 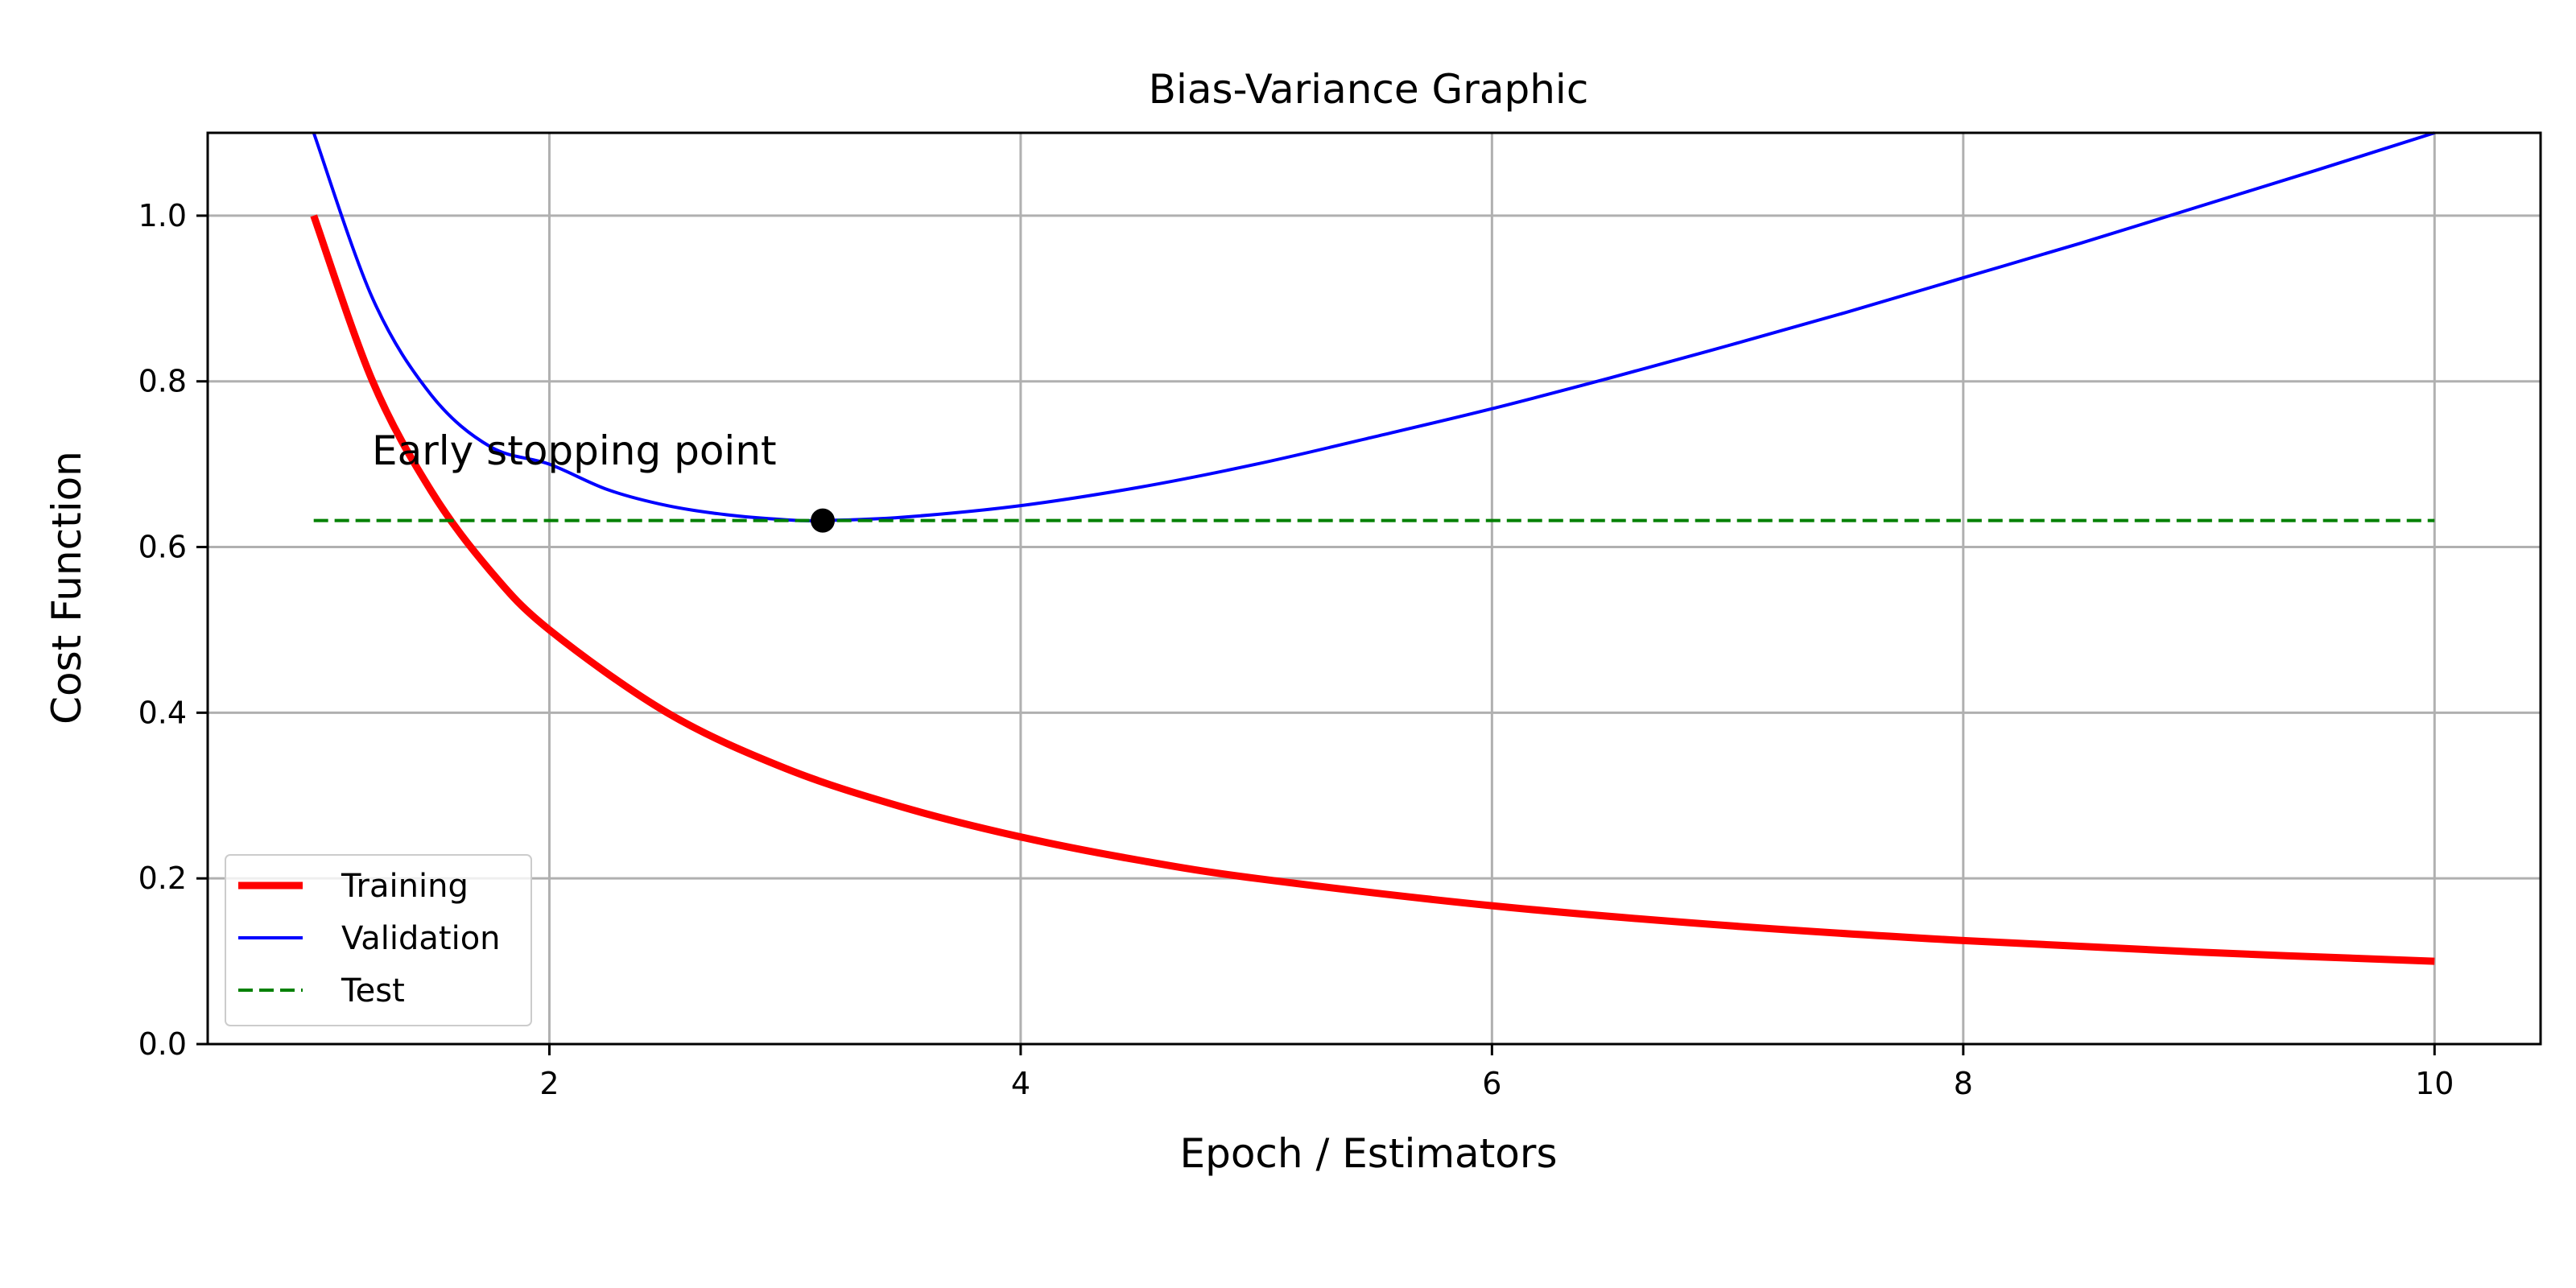 I want to click on x-tick-label: 6, so click(x=1491, y=1083).